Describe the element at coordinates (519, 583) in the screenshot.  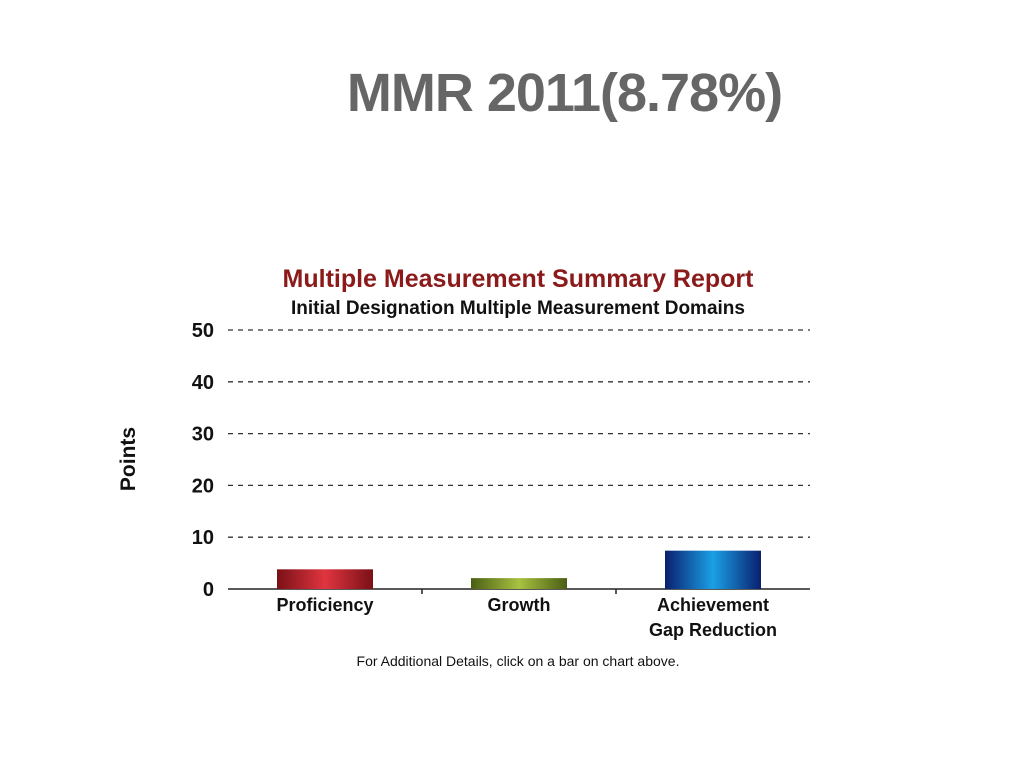
I see `bar-growth` at that location.